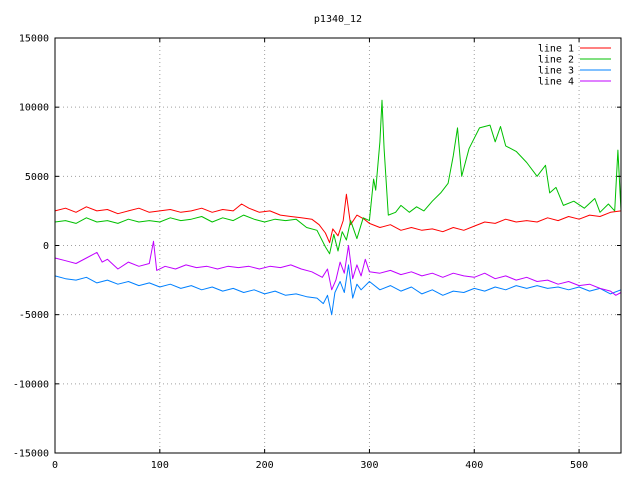 This screenshot has width=640, height=480. What do you see at coordinates (579, 465) in the screenshot?
I see `x-tick-label: 500` at bounding box center [579, 465].